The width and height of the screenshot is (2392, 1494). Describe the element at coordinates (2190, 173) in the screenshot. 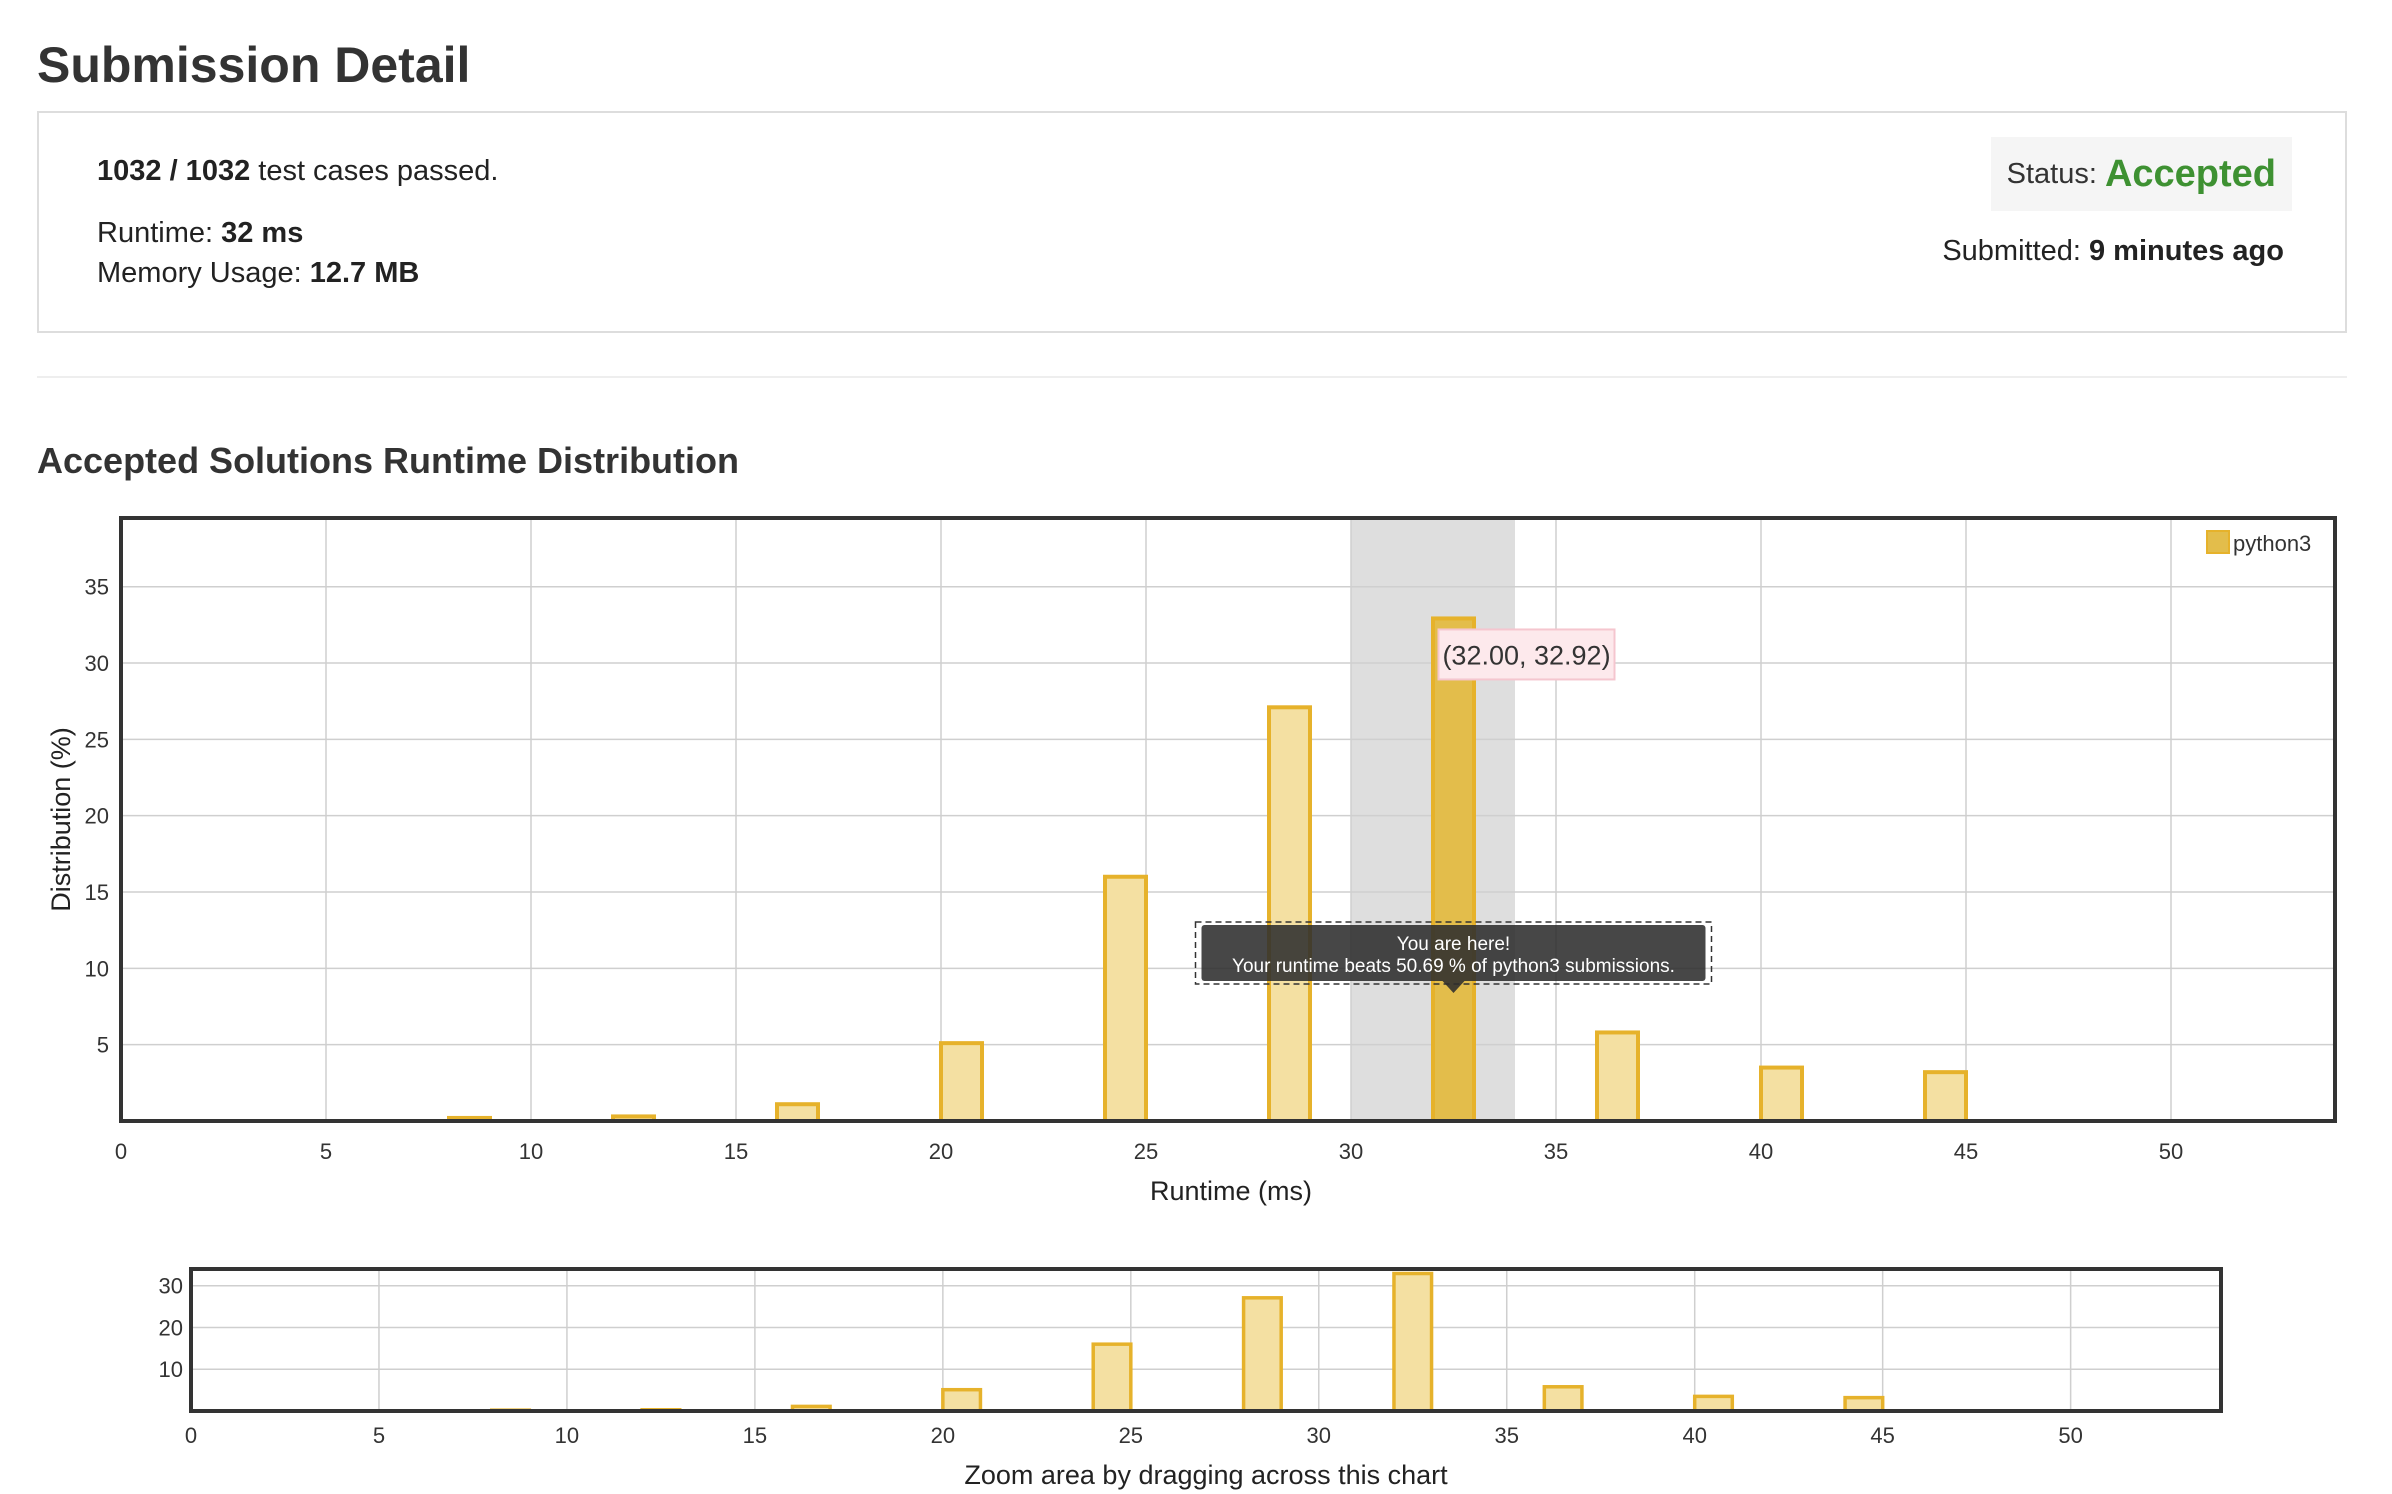

I see `status-value: Accepted` at that location.